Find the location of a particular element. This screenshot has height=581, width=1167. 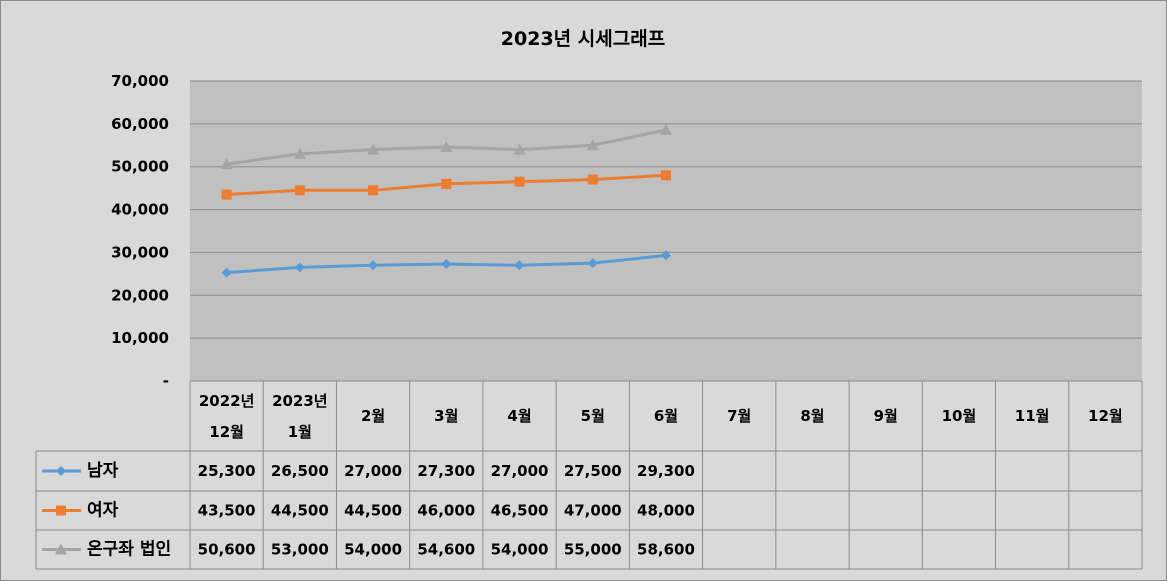

y-tick-label: 60,000 is located at coordinates (140, 124).